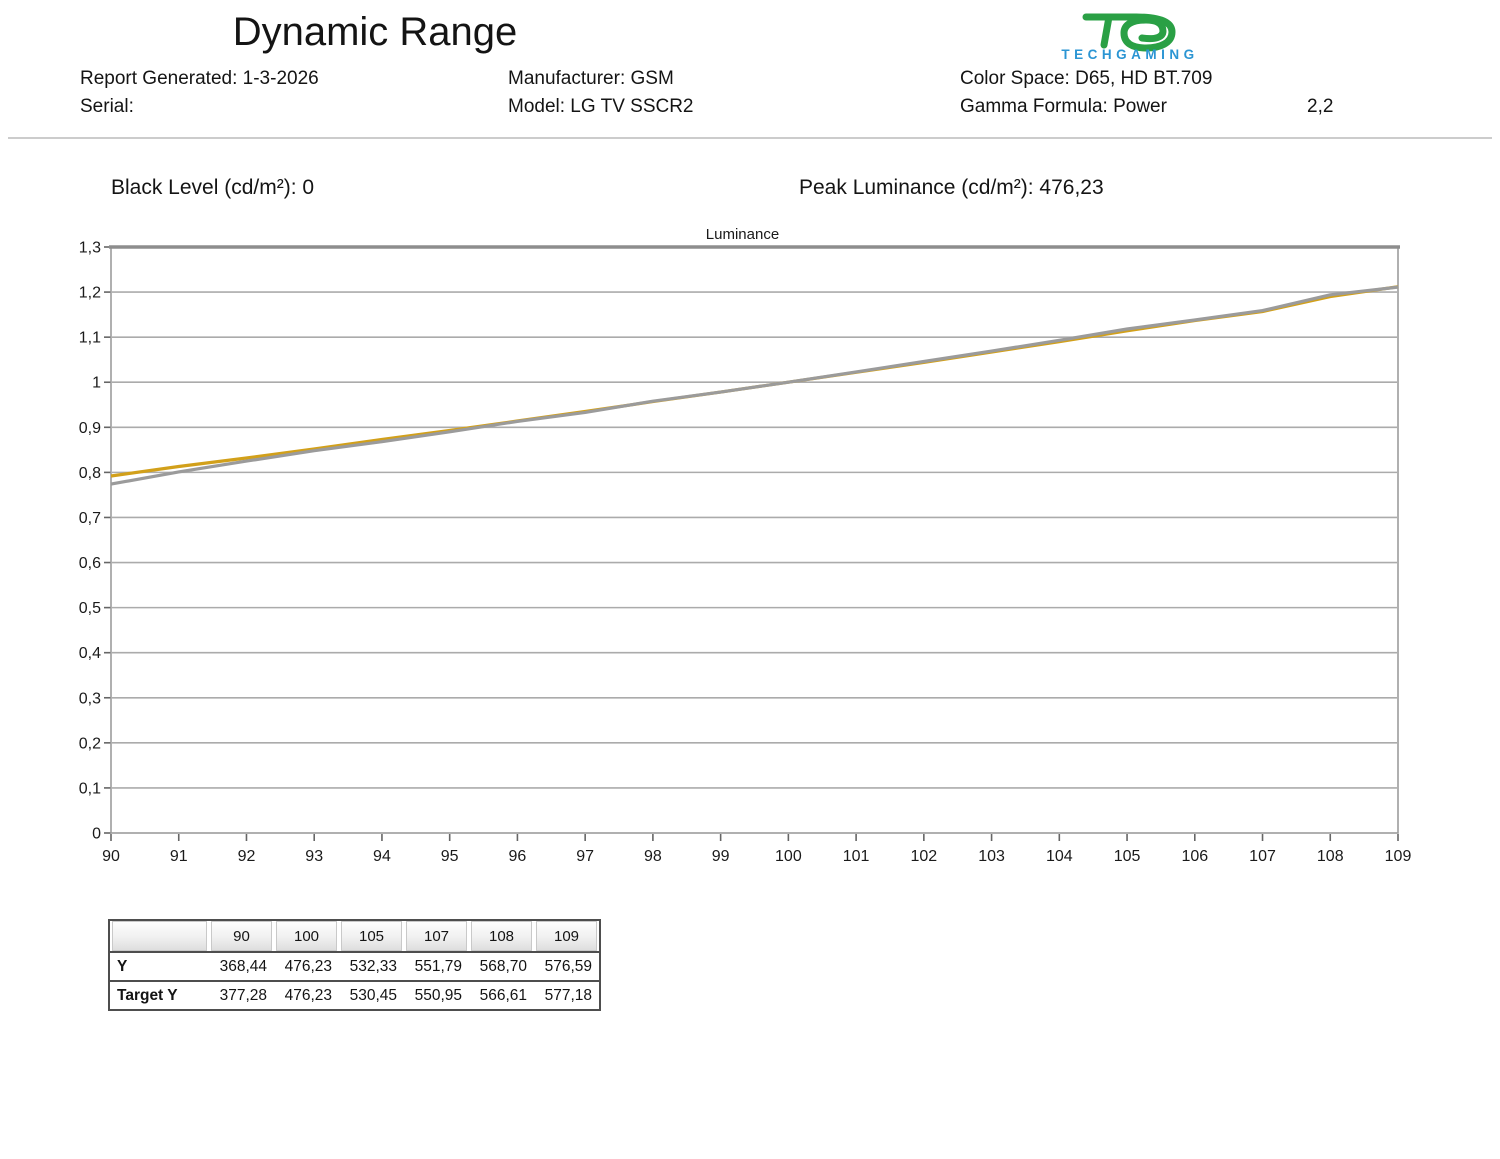 The image size is (1500, 1159). I want to click on x-tick-label: 100, so click(788, 856).